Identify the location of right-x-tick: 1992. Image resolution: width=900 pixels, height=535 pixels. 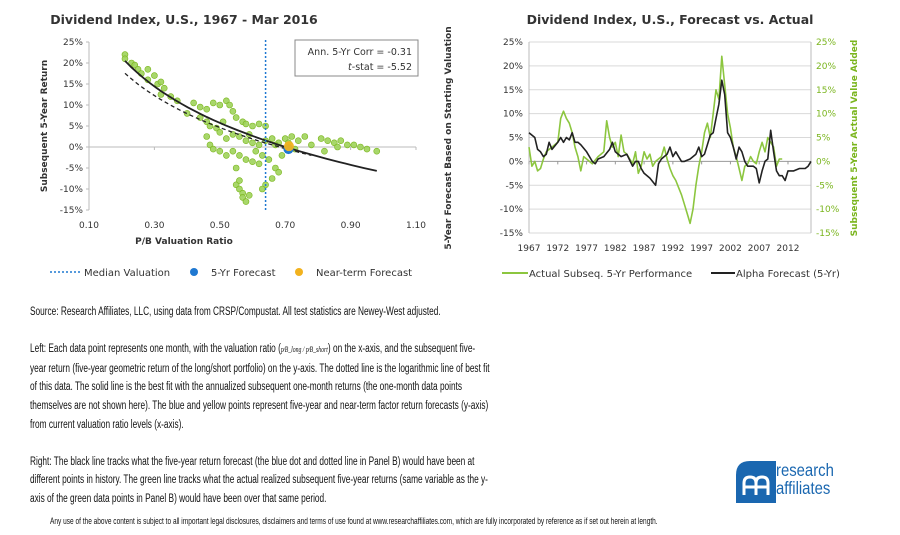
(672, 249).